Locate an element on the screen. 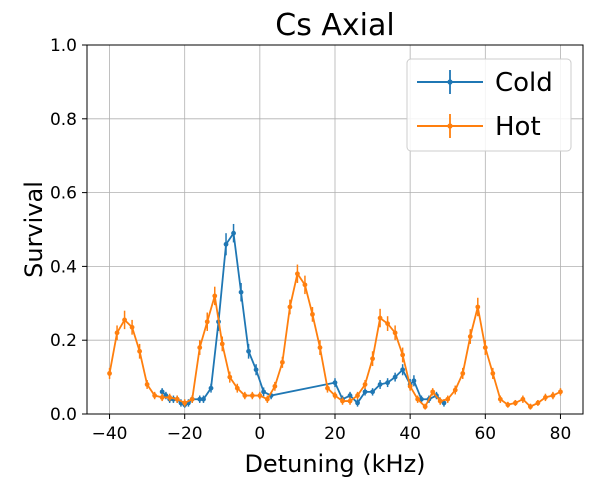  legend-label: Hot is located at coordinates (518, 127).